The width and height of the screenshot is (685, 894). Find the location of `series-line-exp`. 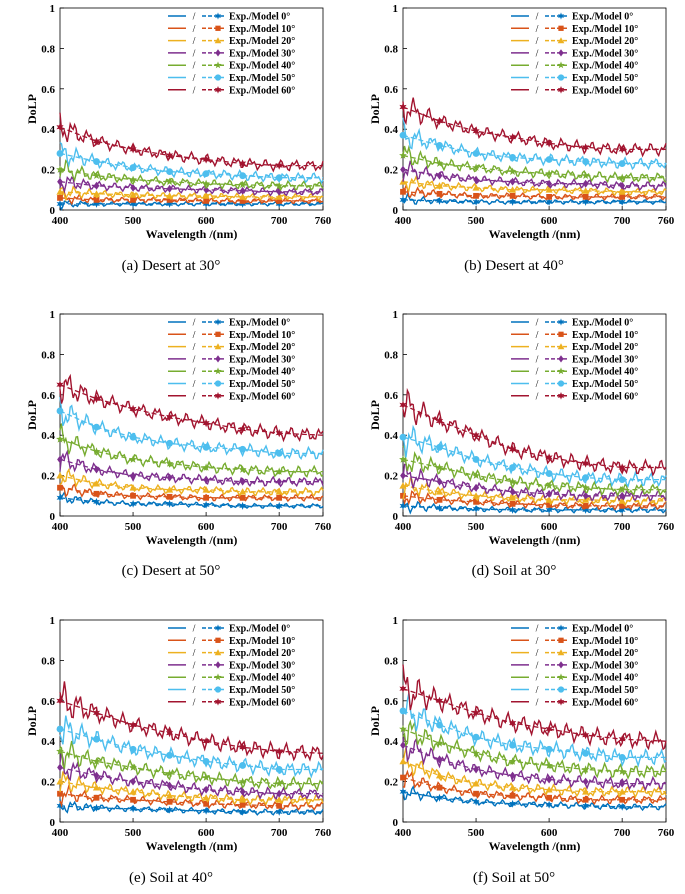

series-line-exp is located at coordinates (191, 451).